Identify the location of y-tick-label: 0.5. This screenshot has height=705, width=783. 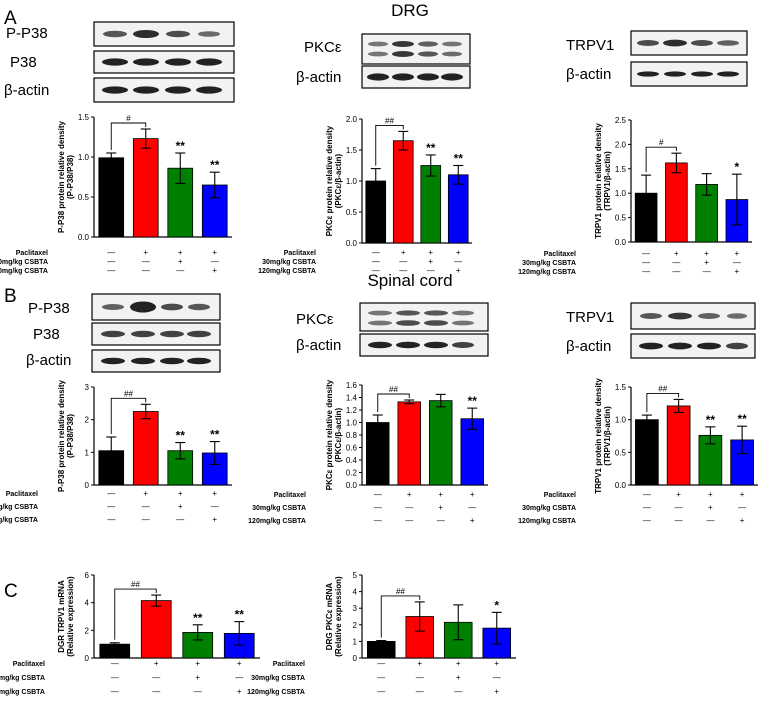
(621, 218).